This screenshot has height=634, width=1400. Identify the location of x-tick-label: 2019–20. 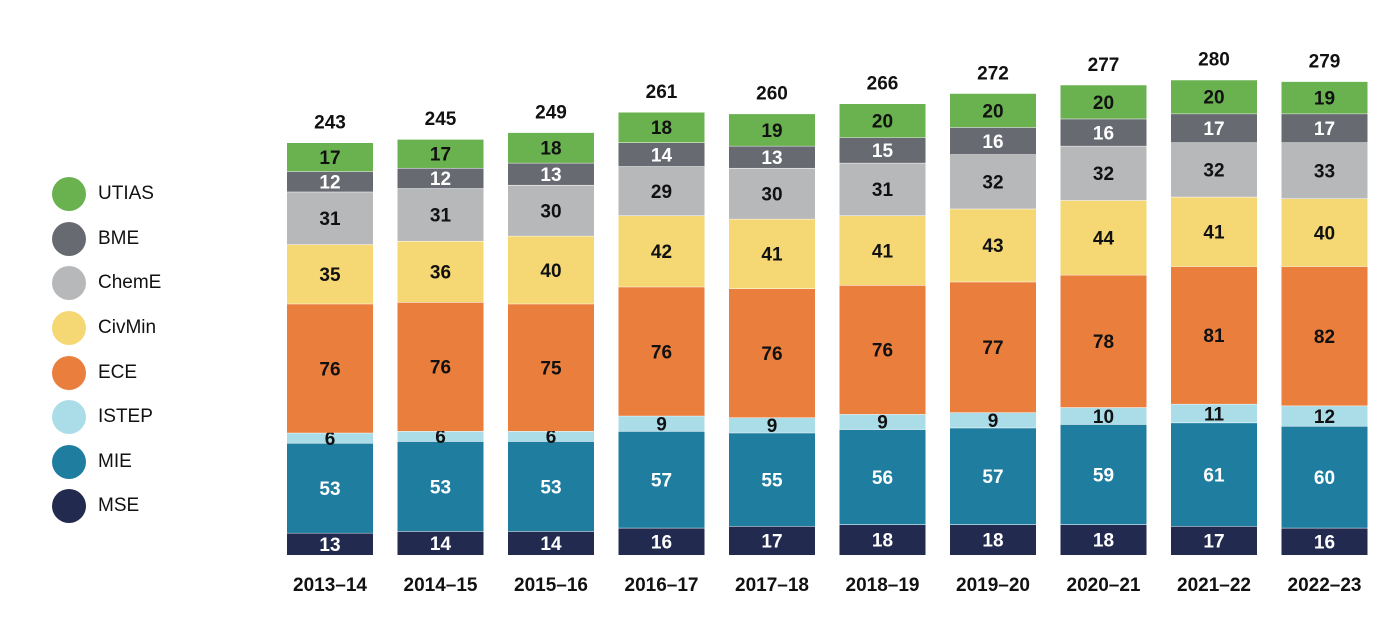
(993, 585).